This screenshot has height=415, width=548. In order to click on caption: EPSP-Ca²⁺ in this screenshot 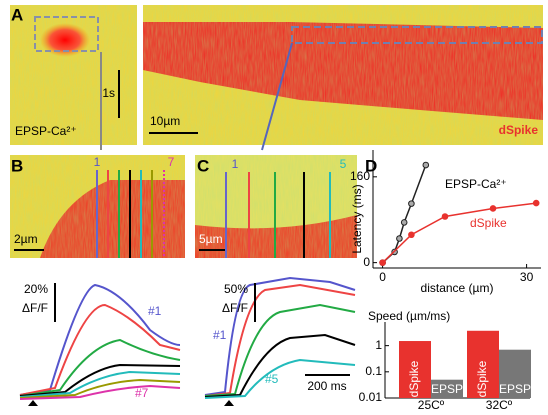, I will do `click(46, 131)`.